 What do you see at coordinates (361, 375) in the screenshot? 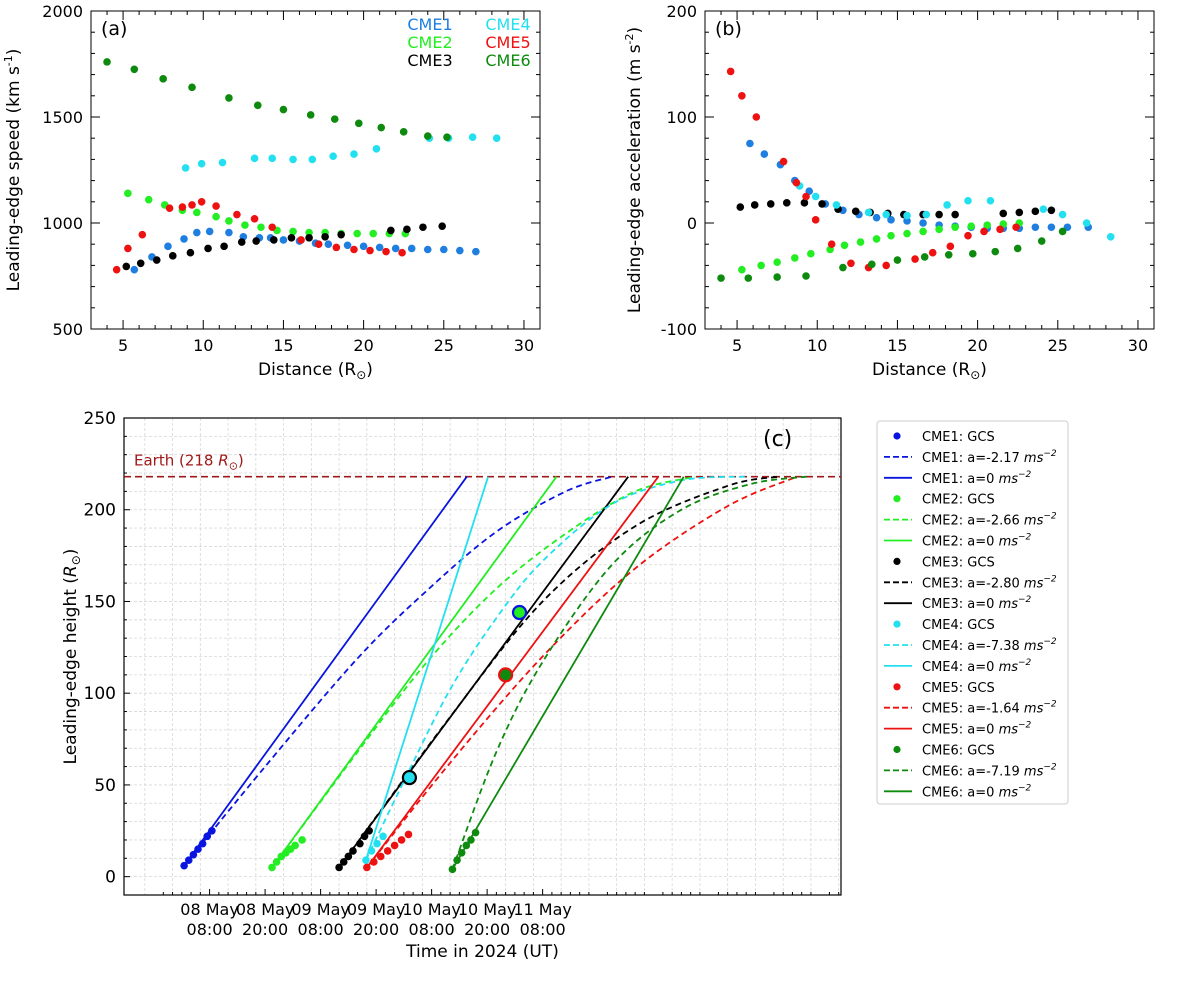
I see `x-axis-label-sub: ⊙` at bounding box center [361, 375].